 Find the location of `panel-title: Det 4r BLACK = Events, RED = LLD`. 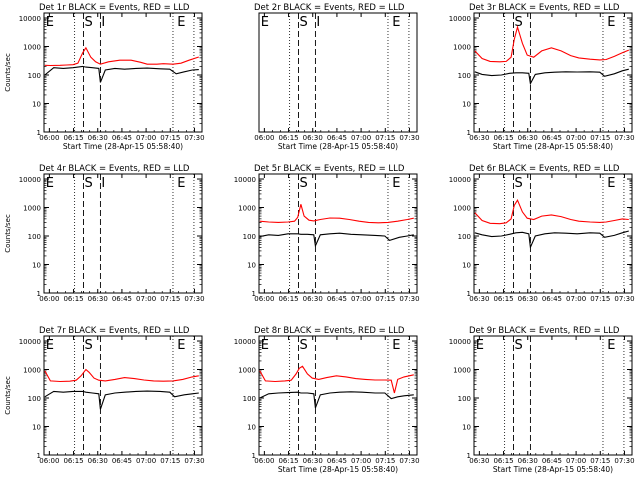

panel-title: Det 4r BLACK = Events, RED = LLD is located at coordinates (114, 169).